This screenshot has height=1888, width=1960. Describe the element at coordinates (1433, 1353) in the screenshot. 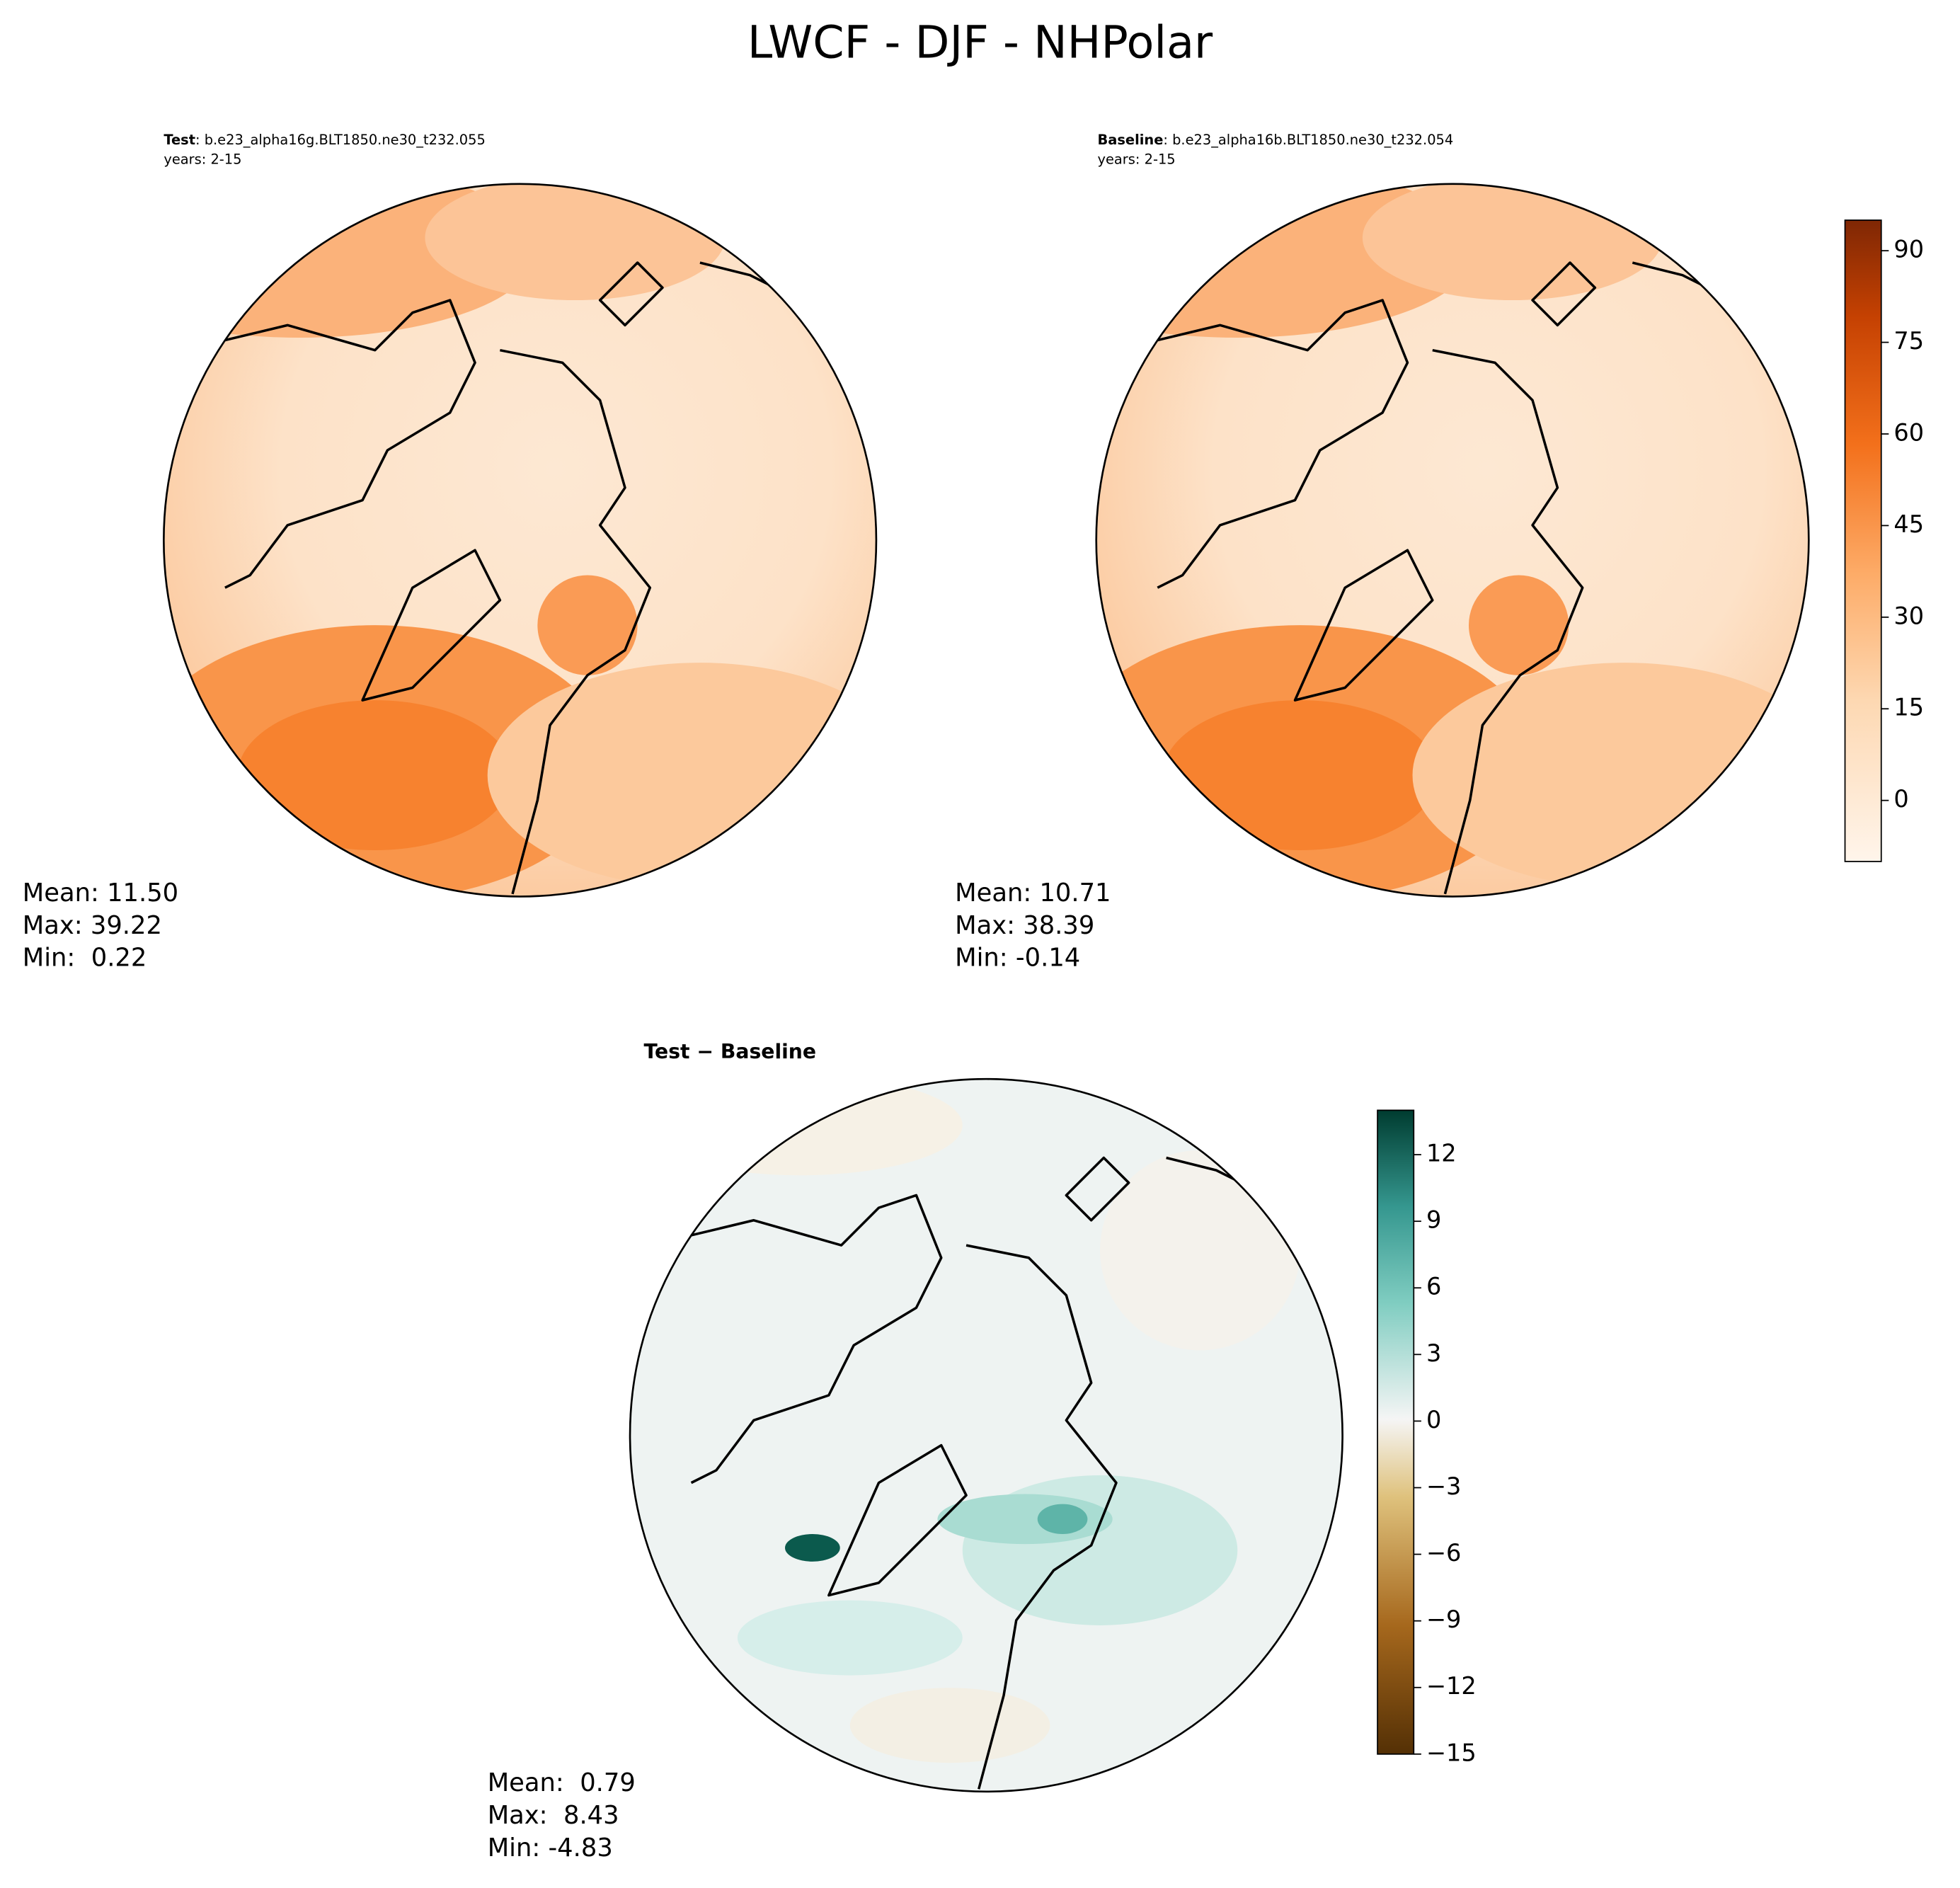

I see `colorbar-tick-label: 3` at that location.